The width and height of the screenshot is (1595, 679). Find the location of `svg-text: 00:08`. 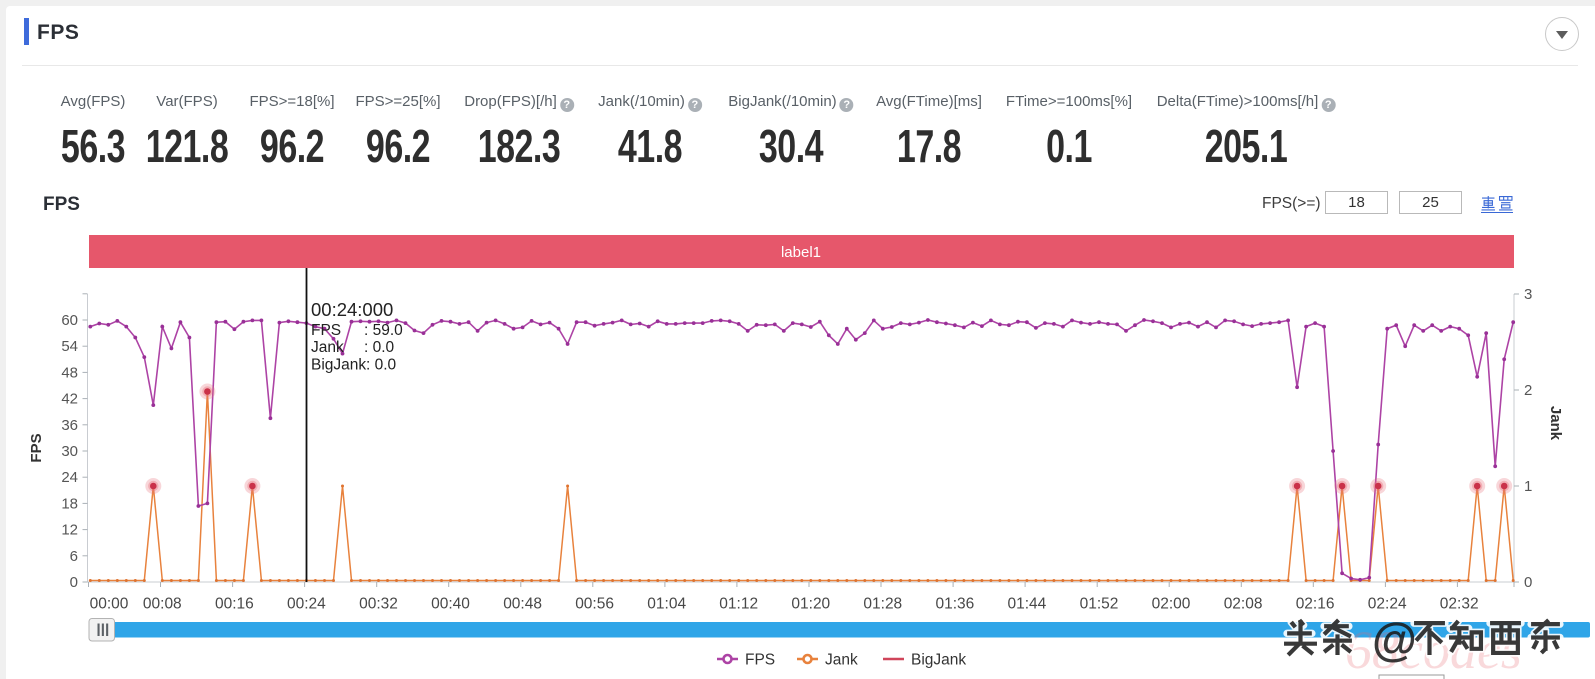

svg-text: 00:08 is located at coordinates (162, 604).